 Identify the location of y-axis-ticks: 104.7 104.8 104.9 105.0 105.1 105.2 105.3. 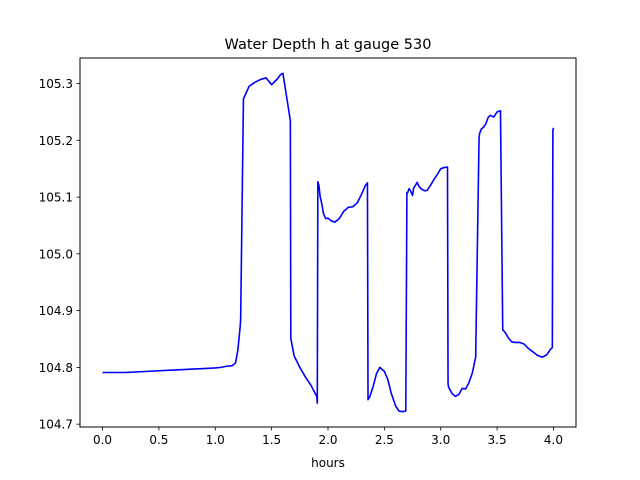
(59, 254).